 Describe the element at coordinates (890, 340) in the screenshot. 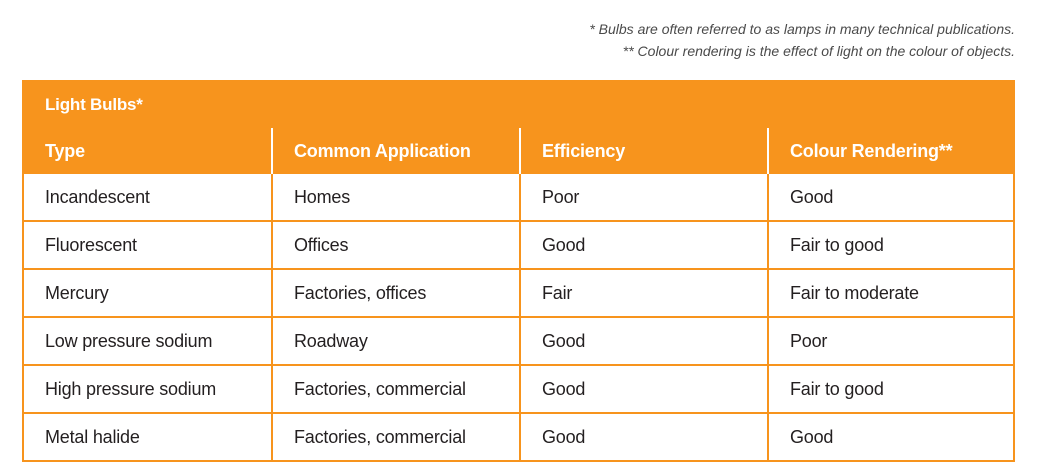

I see `cell-colour-rendering: Poor` at that location.